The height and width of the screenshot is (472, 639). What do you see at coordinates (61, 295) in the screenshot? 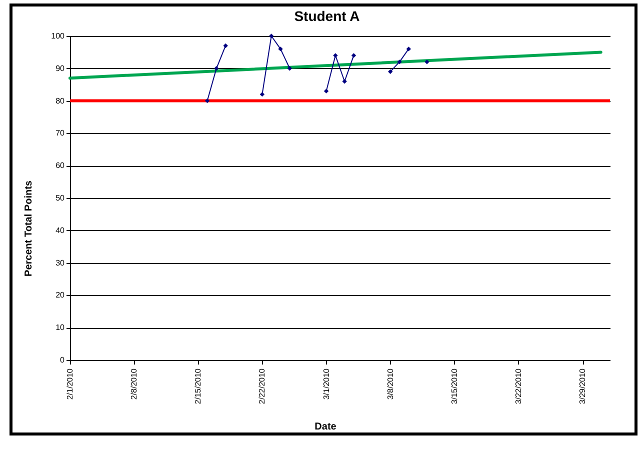
I see `y-tick-label: 20` at bounding box center [61, 295].